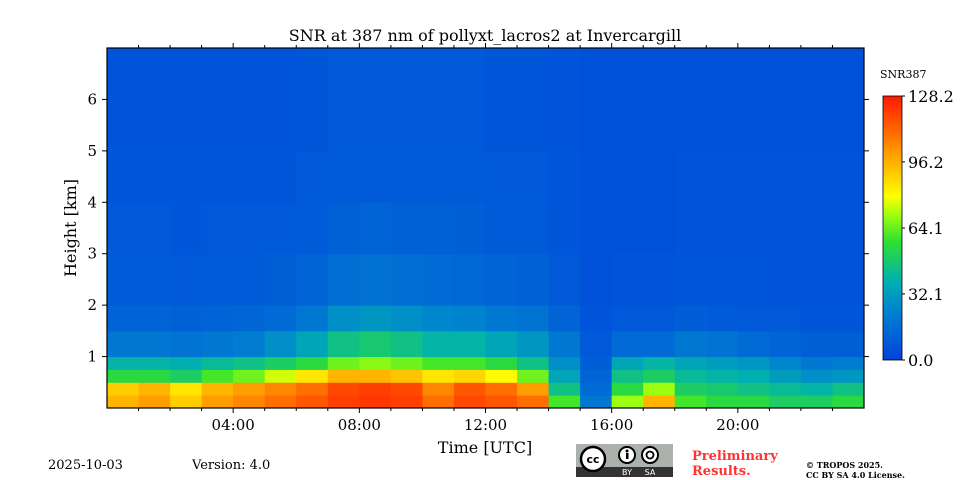  What do you see at coordinates (92, 254) in the screenshot?
I see `y-tick-label: 3` at bounding box center [92, 254].